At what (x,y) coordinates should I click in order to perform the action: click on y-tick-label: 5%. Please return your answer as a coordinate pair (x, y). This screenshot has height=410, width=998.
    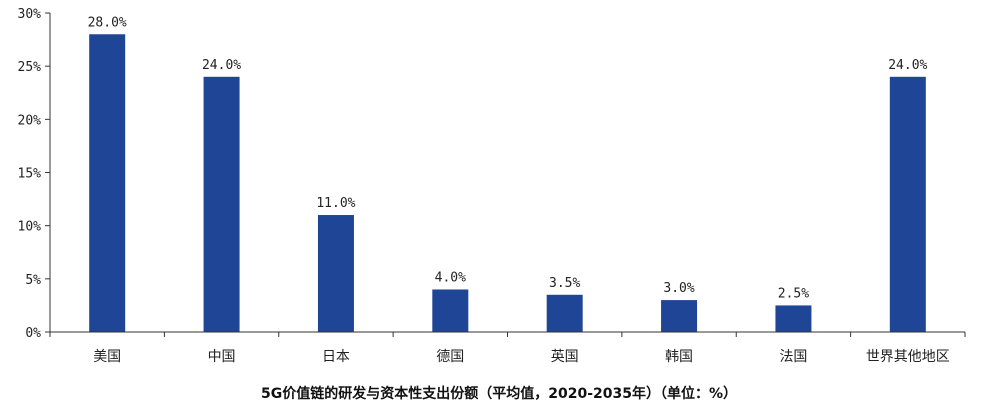
    Looking at the image, I should click on (33, 280).